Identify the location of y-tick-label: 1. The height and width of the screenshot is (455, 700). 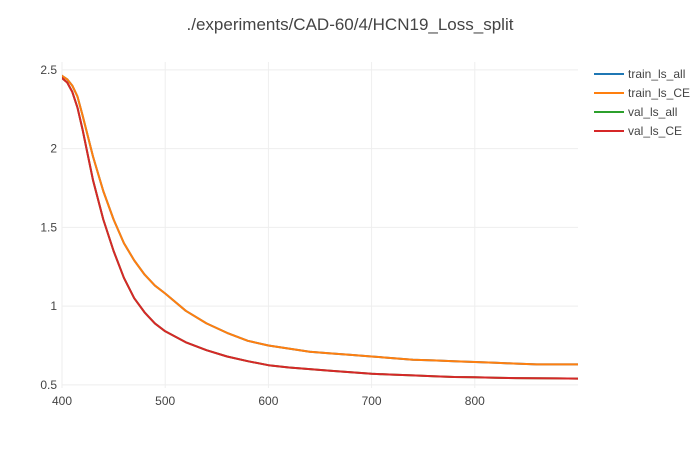
(53, 306).